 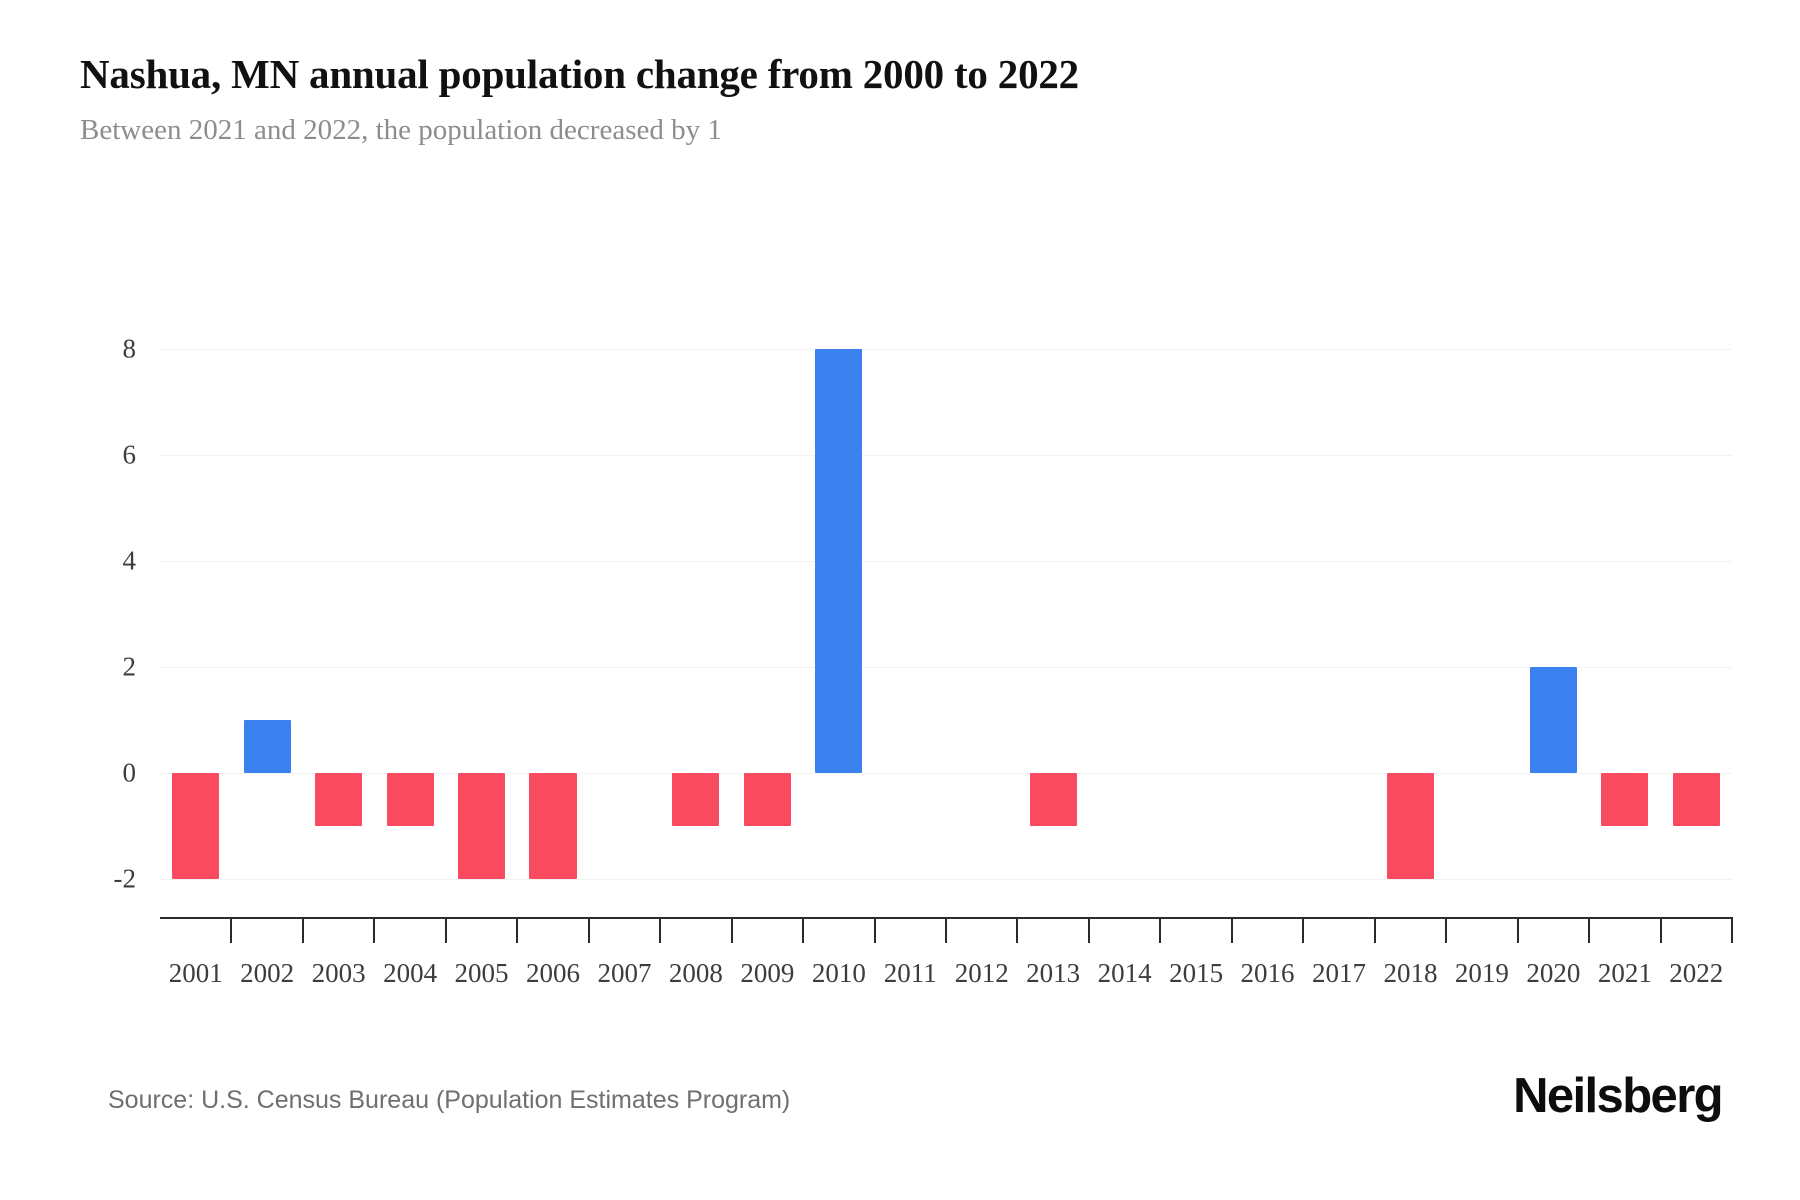 I want to click on y-axis-tick-label: -2, so click(x=125, y=878).